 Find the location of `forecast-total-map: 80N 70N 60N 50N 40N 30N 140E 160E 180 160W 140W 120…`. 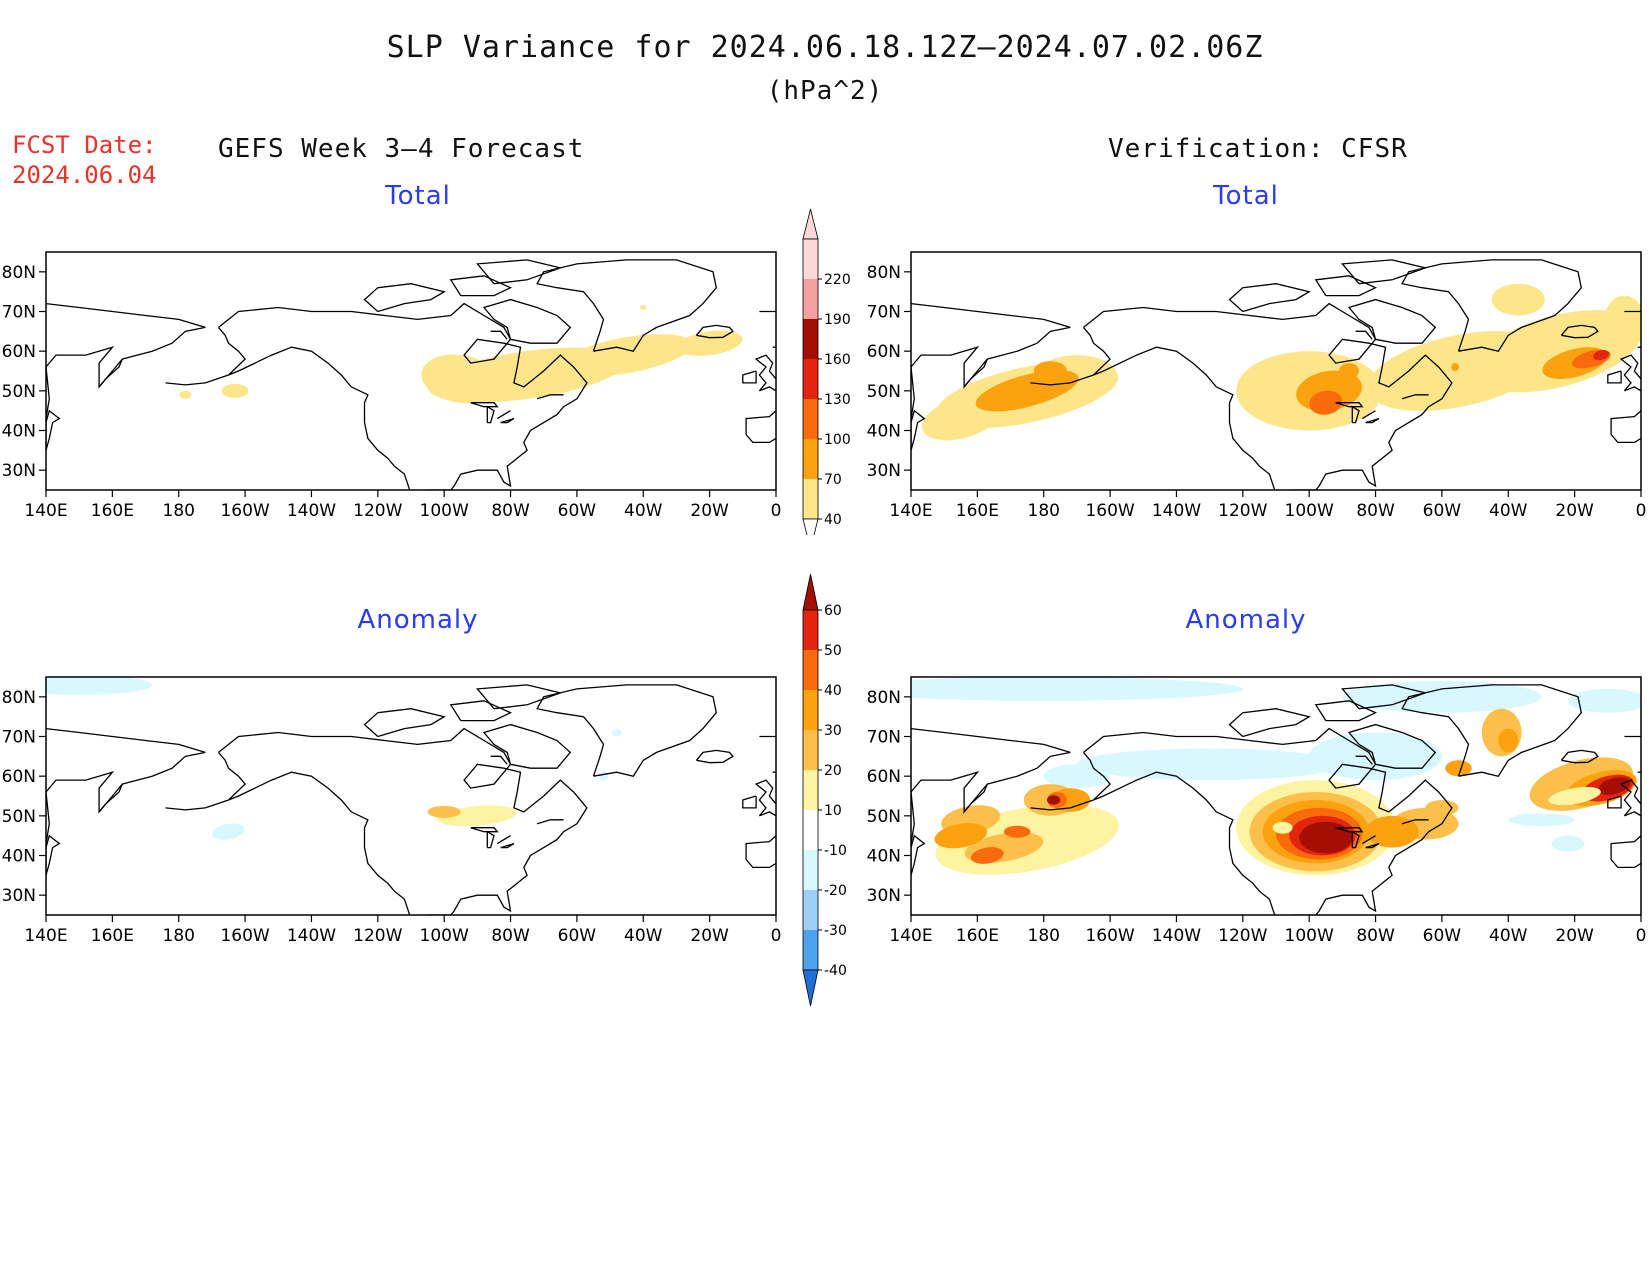

forecast-total-map: 80N 70N 60N 50N 40N 30N 140E 160E 180 160W 140W 120… is located at coordinates (392, 386).